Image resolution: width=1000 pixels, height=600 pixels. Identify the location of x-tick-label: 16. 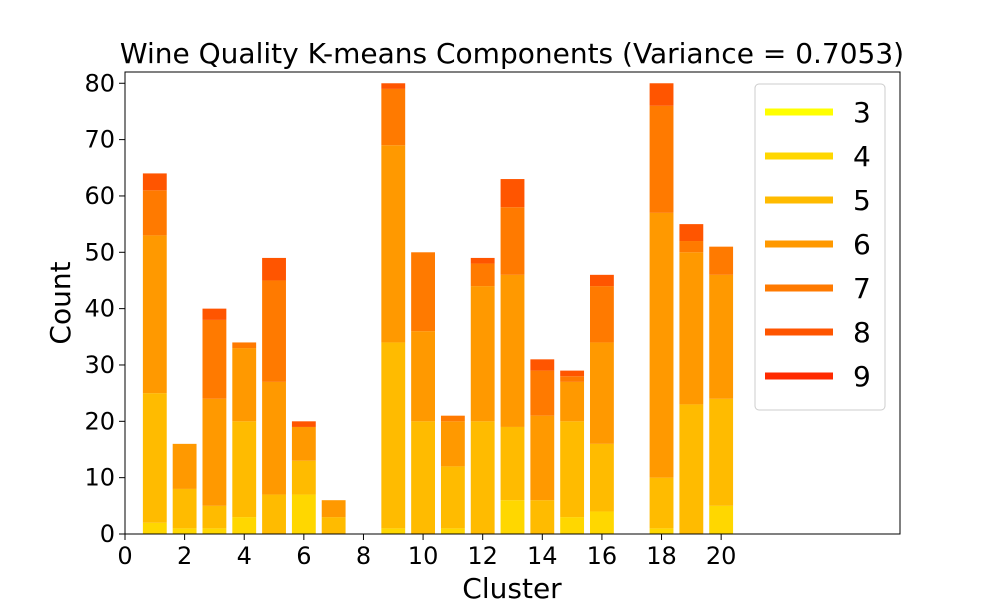
(602, 556).